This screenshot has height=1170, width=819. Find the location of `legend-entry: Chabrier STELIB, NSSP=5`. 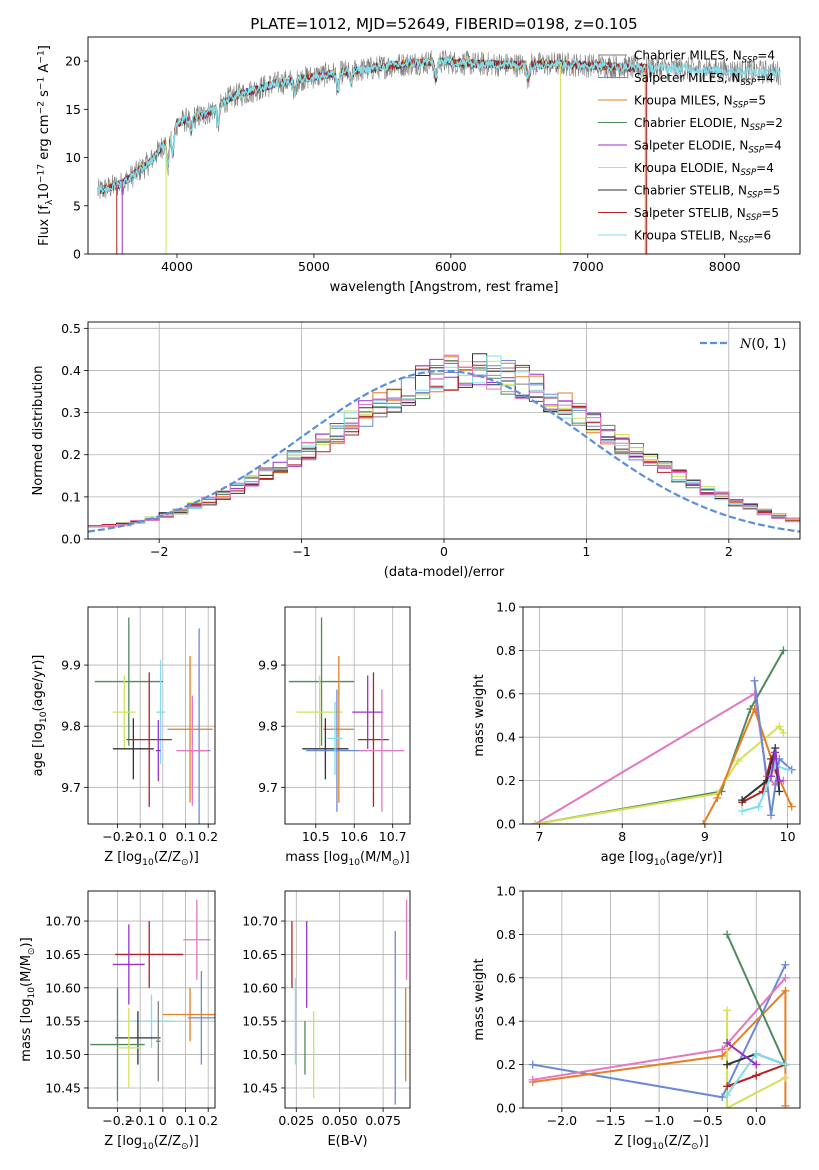

legend-entry: Chabrier STELIB, NSSP=5 is located at coordinates (707, 192).